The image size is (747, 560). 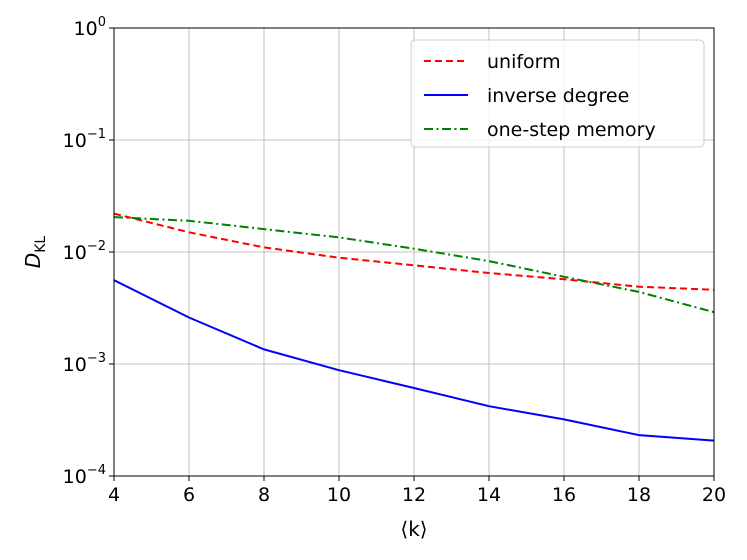 I want to click on y-tick-label: 10⁻², so click(x=84, y=251).